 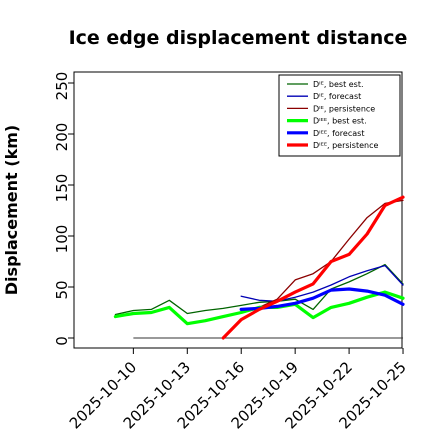 I want to click on legend-label: Dᴵᴱ, persistence, so click(x=344, y=108).